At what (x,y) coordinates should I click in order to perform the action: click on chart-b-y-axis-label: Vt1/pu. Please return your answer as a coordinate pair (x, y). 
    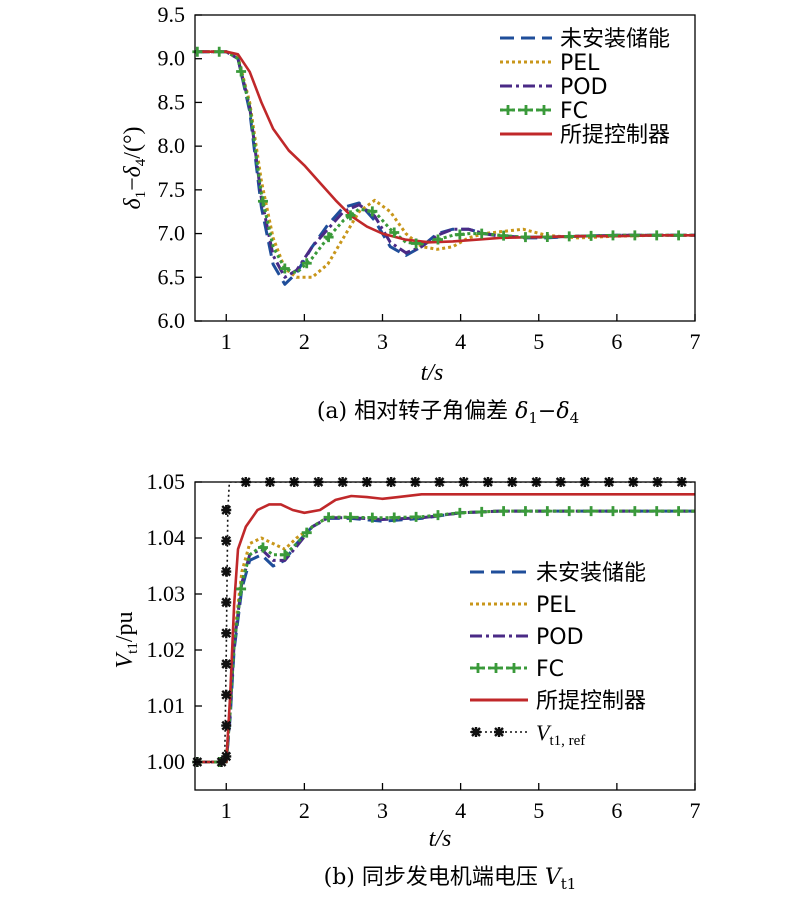
    Looking at the image, I should click on (126, 639).